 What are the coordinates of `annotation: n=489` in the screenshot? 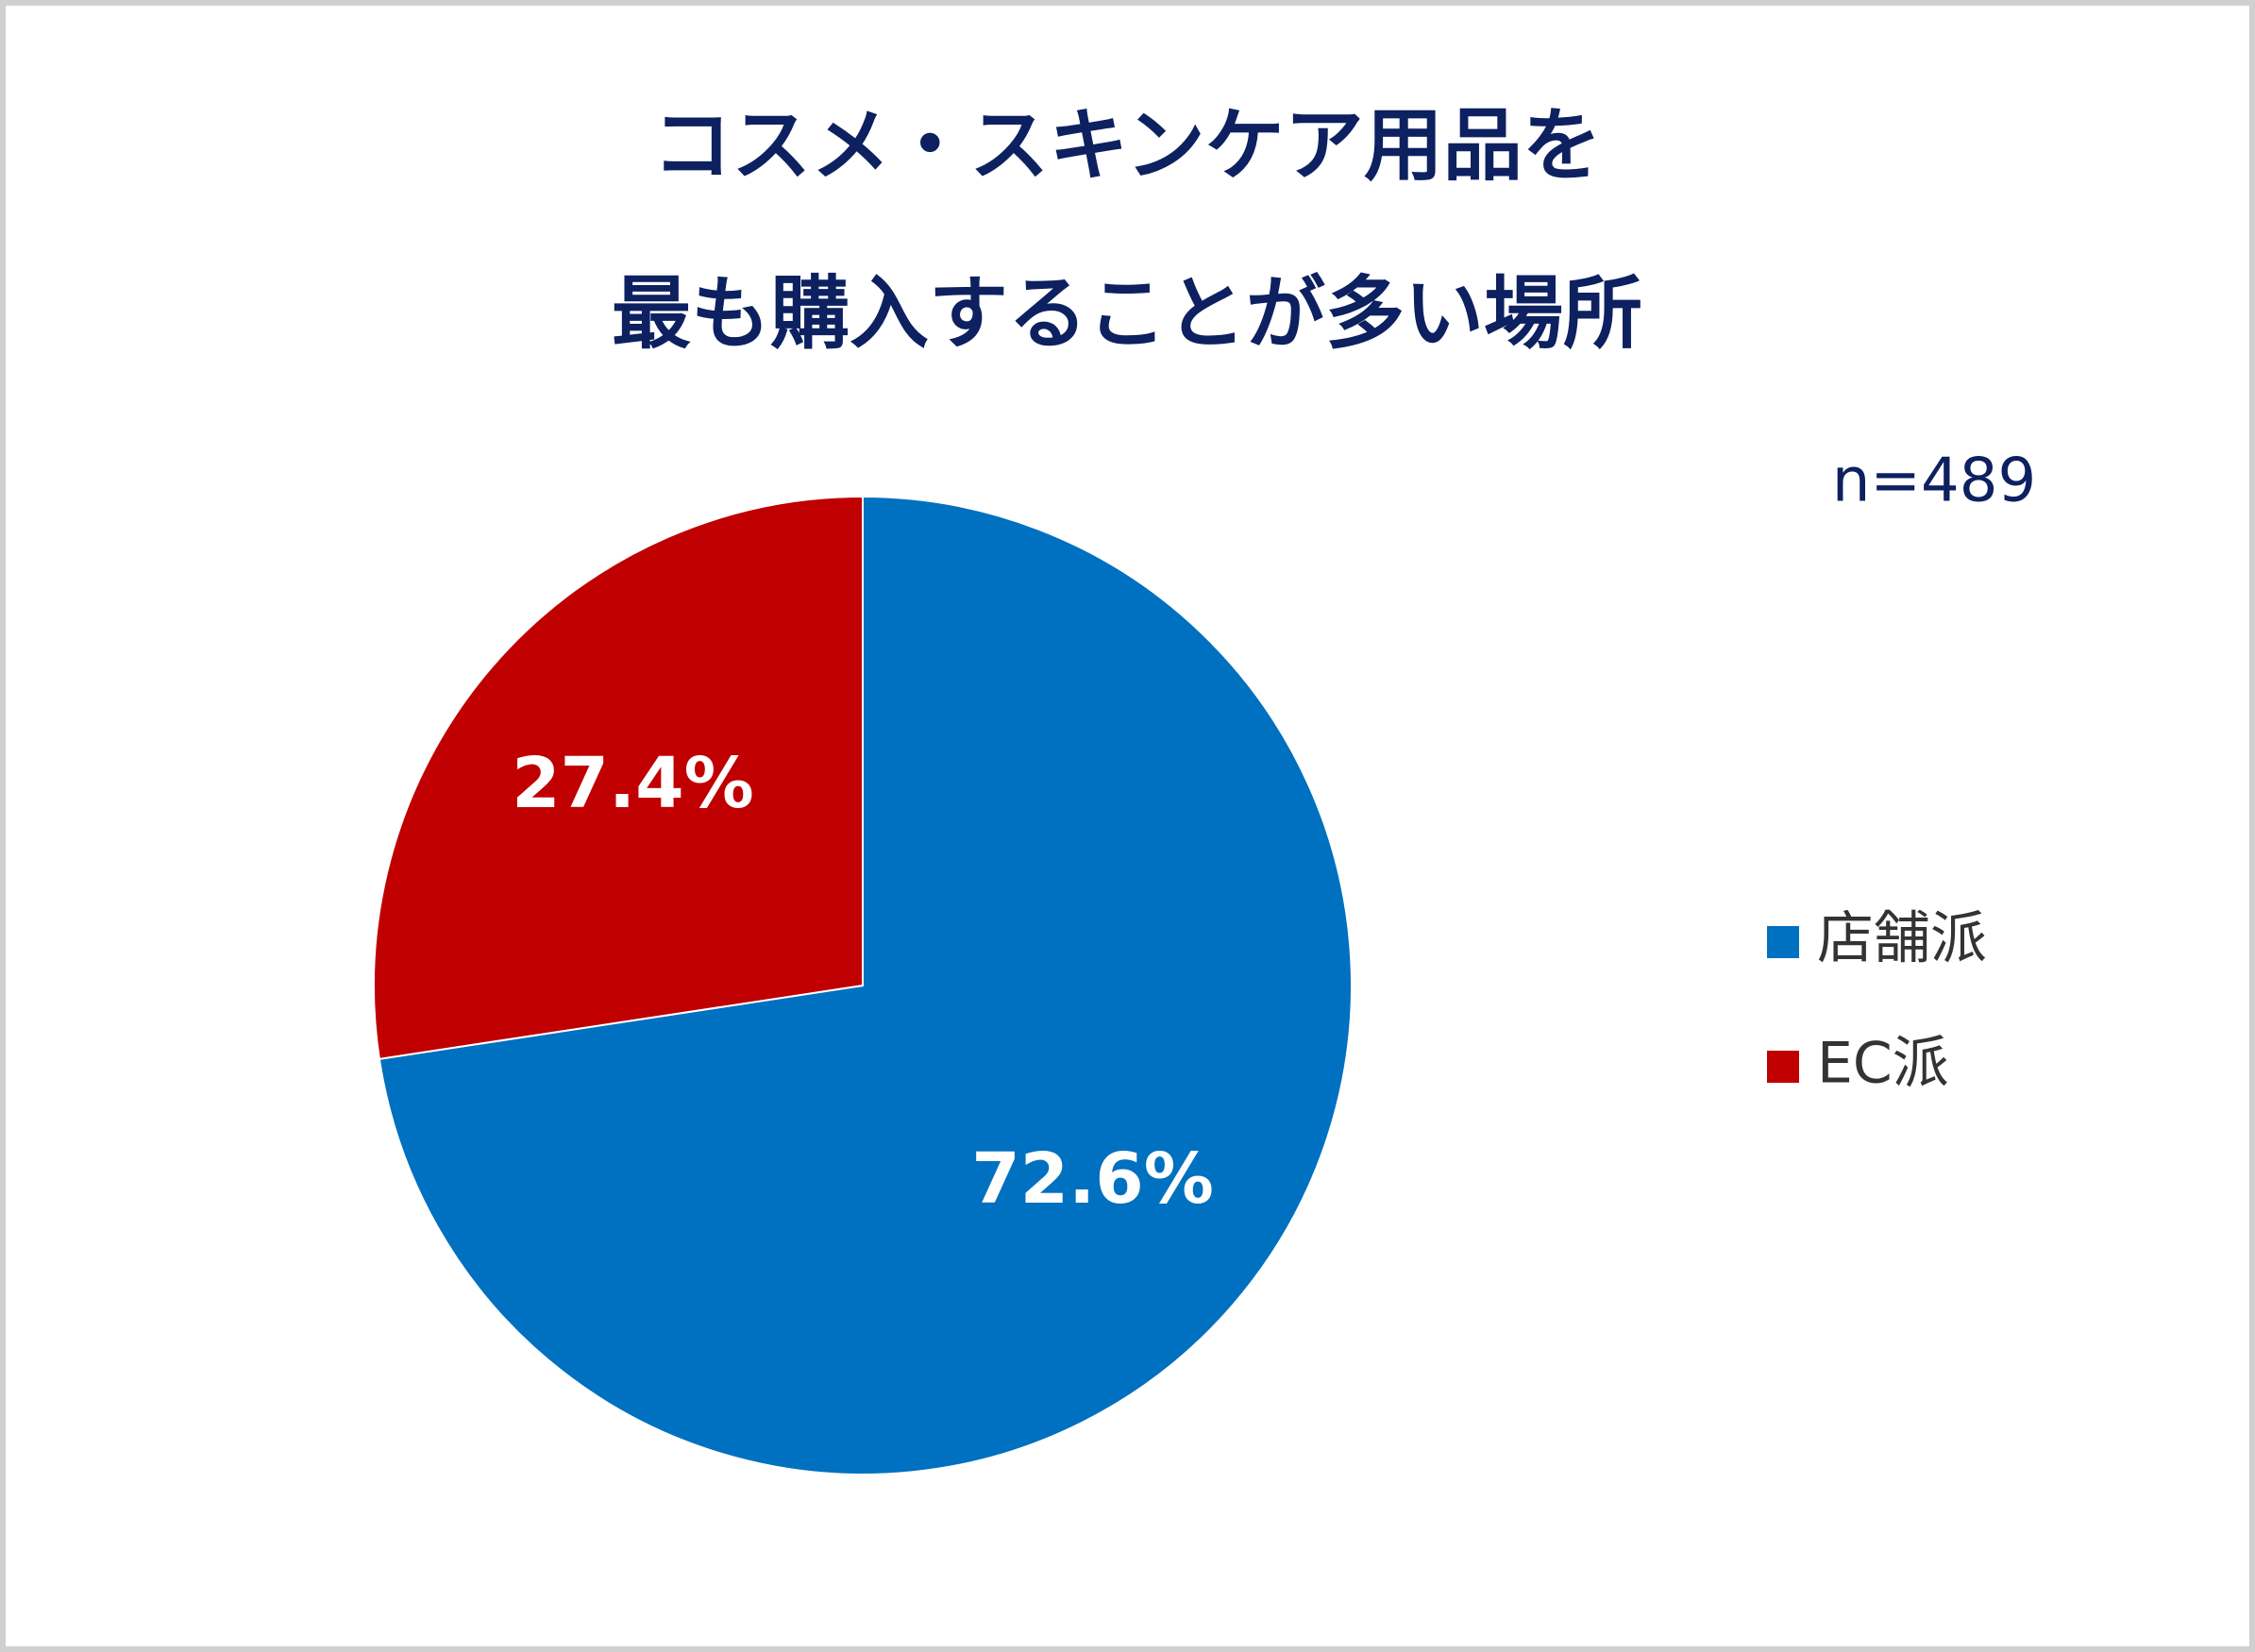 It's located at (1934, 481).